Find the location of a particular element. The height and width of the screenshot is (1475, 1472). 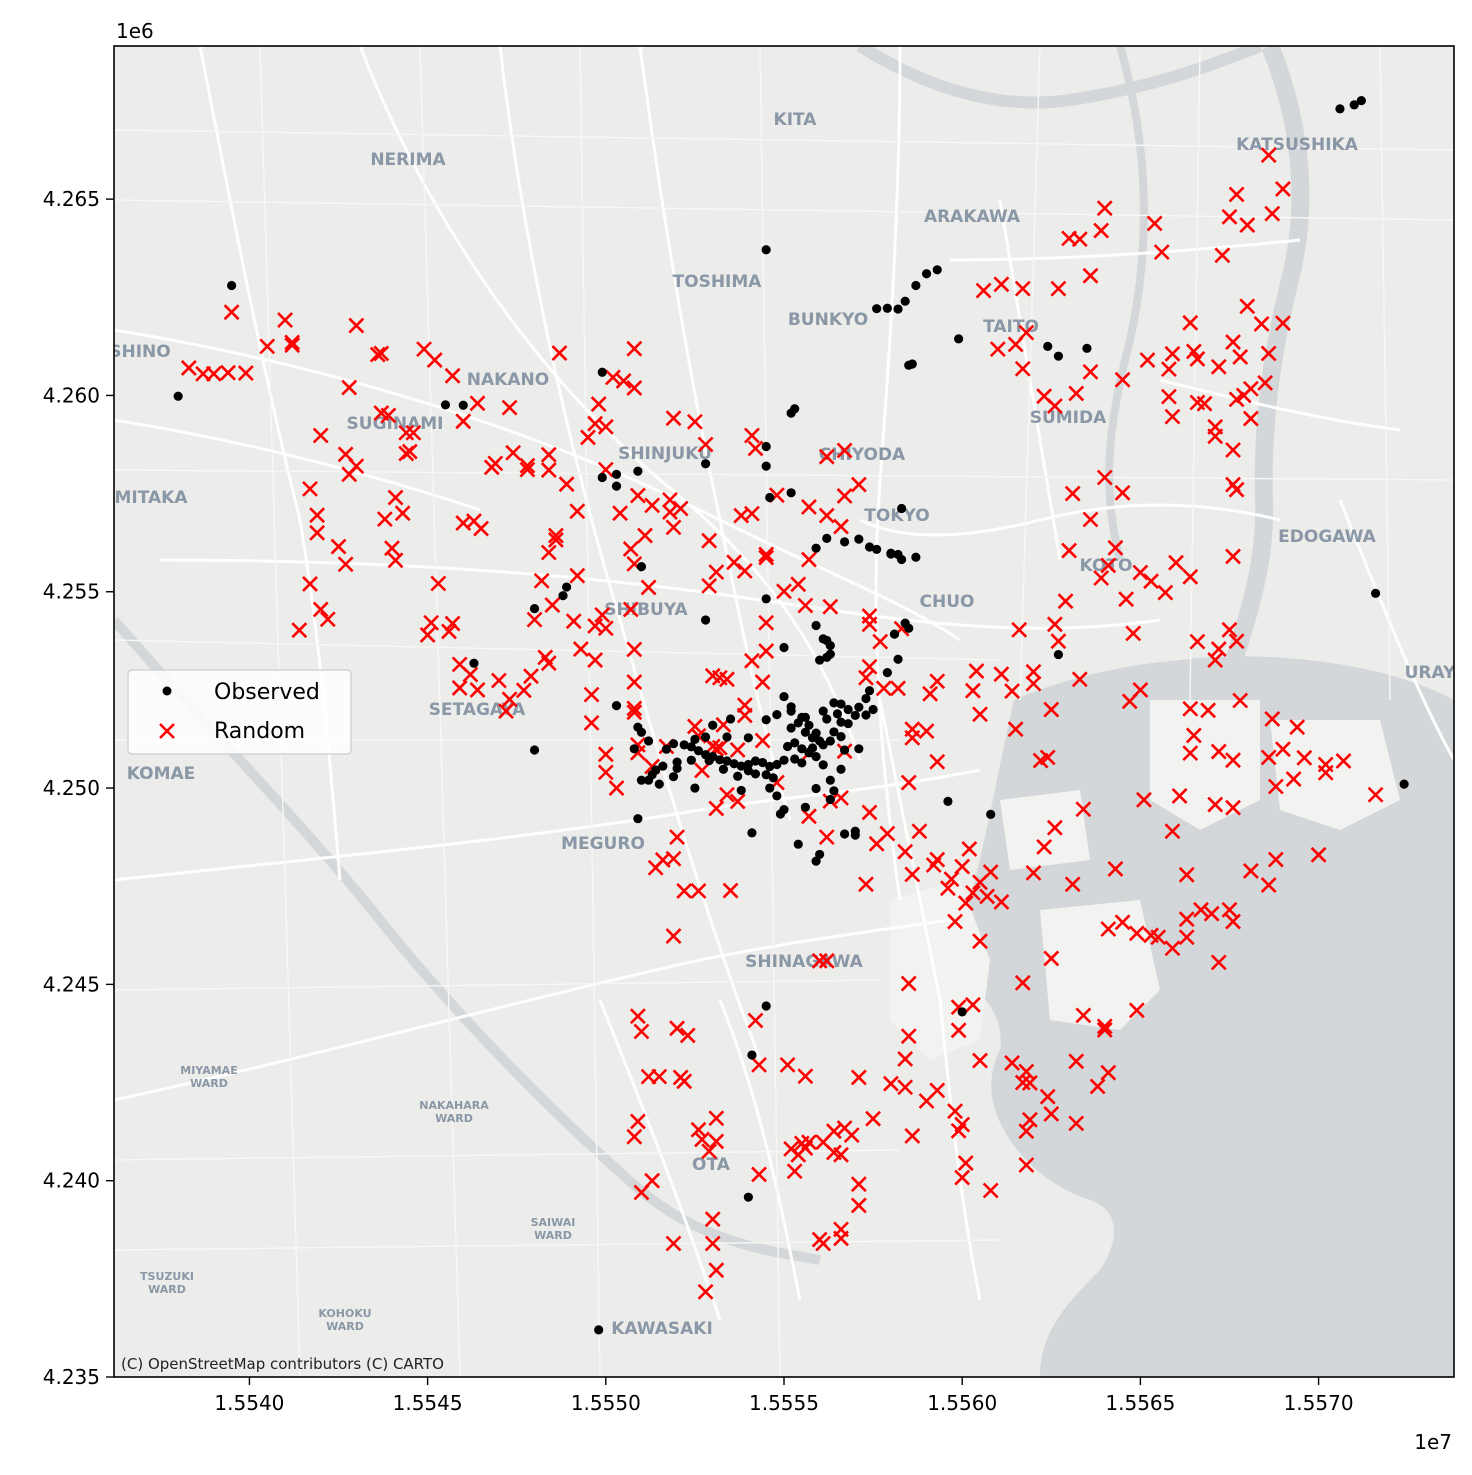

legend-frame is located at coordinates (239, 712).